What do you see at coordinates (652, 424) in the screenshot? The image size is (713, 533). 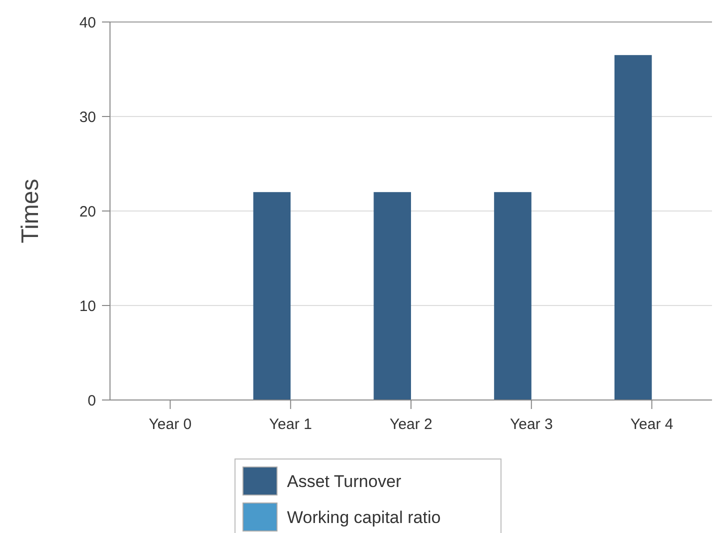 I see `x-tick-label: Year 4` at bounding box center [652, 424].